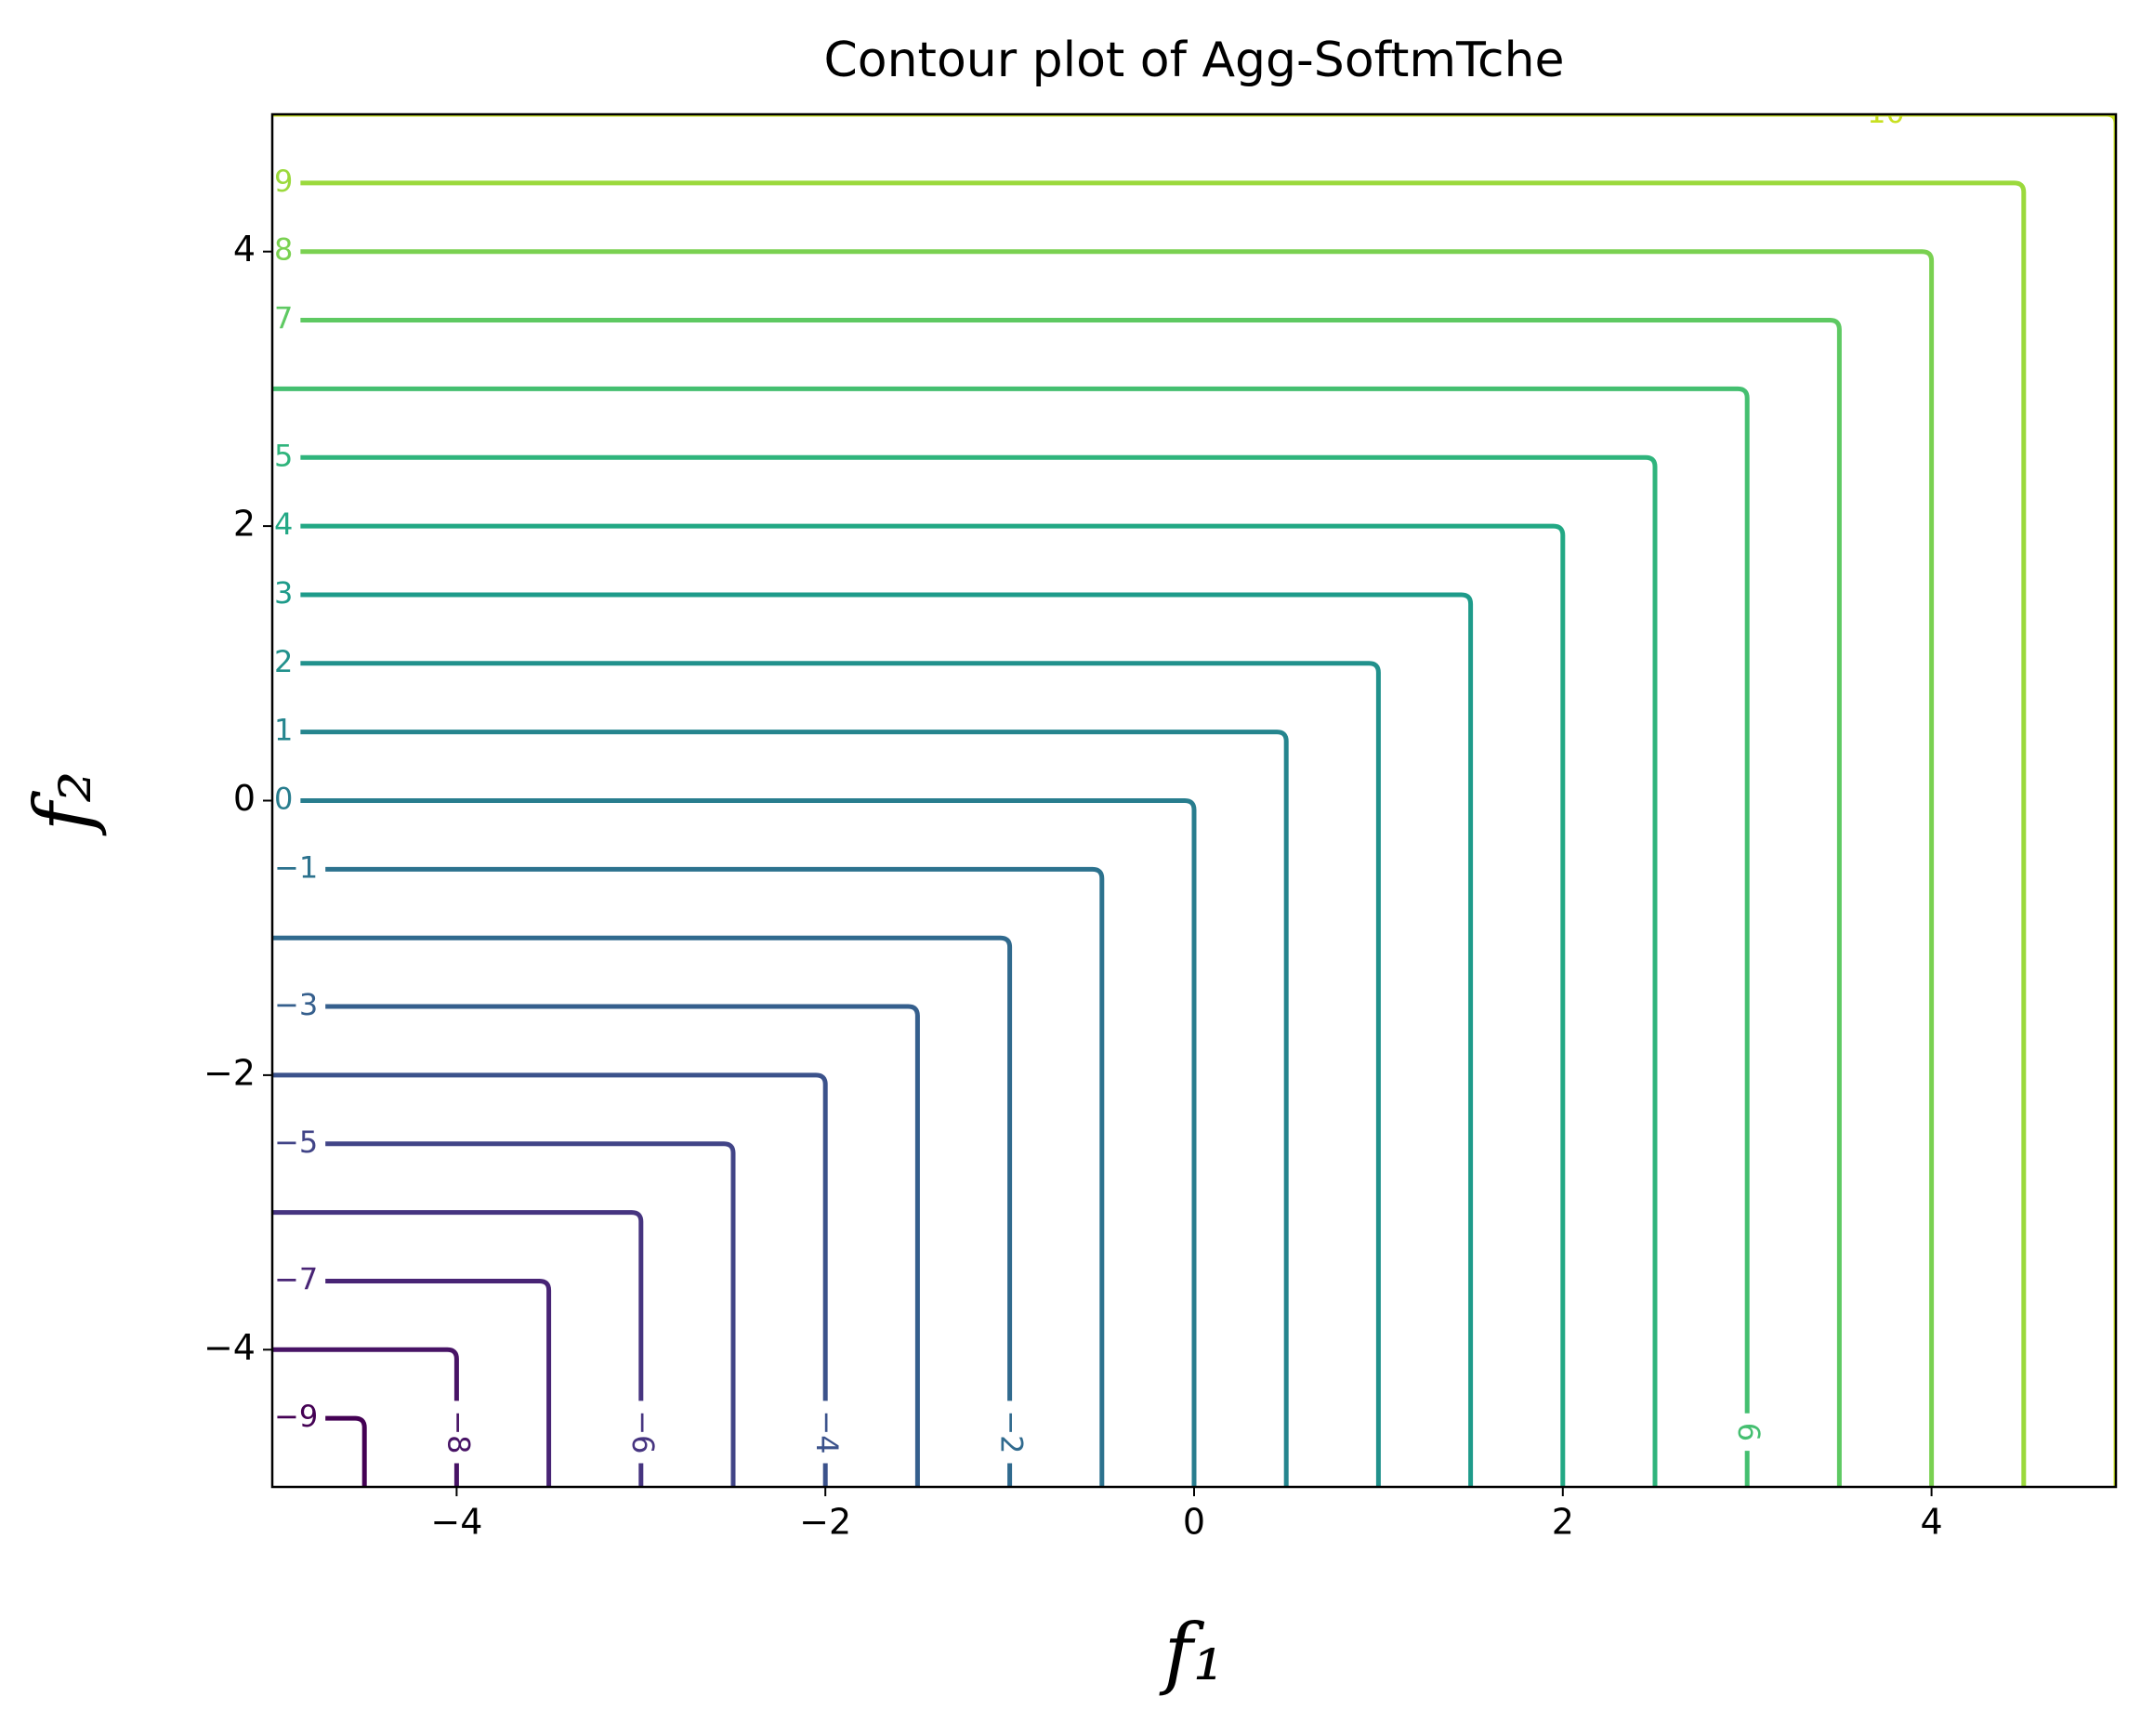 Image resolution: width=2154 pixels, height=1736 pixels. Describe the element at coordinates (284, 524) in the screenshot. I see `contour-label: 4` at that location.